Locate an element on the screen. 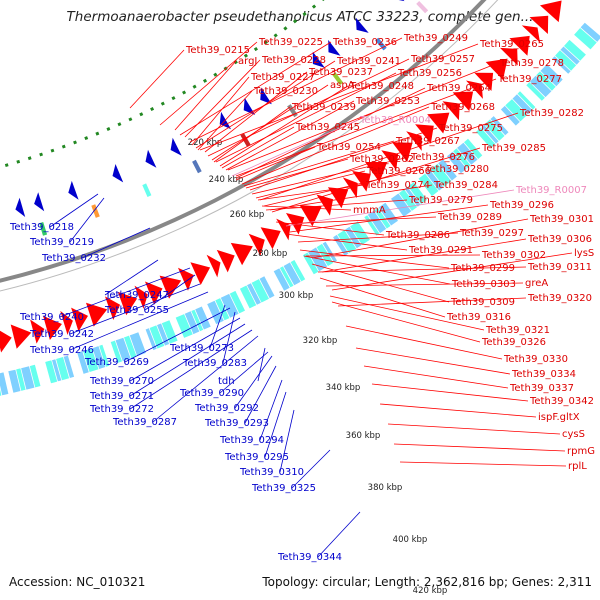  kbp-tick-label: 240 kbp is located at coordinates (226, 180).